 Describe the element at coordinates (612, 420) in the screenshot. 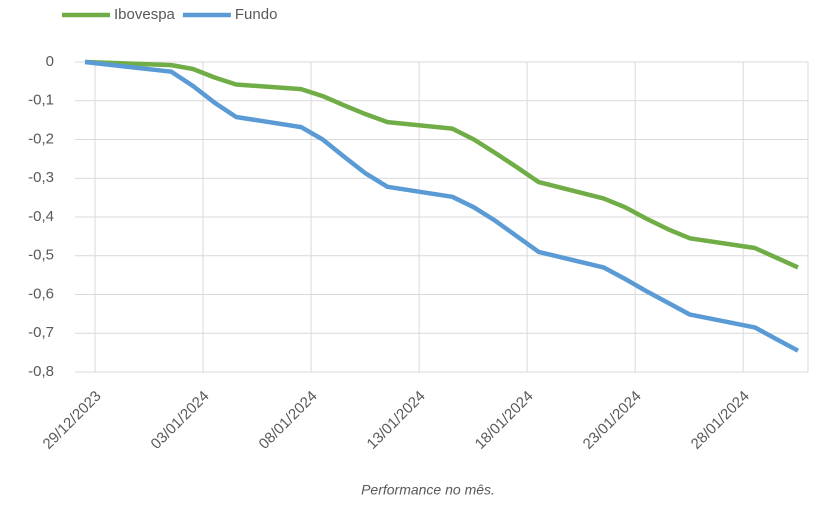

I see `x-tick-label: 23/01/2024` at that location.